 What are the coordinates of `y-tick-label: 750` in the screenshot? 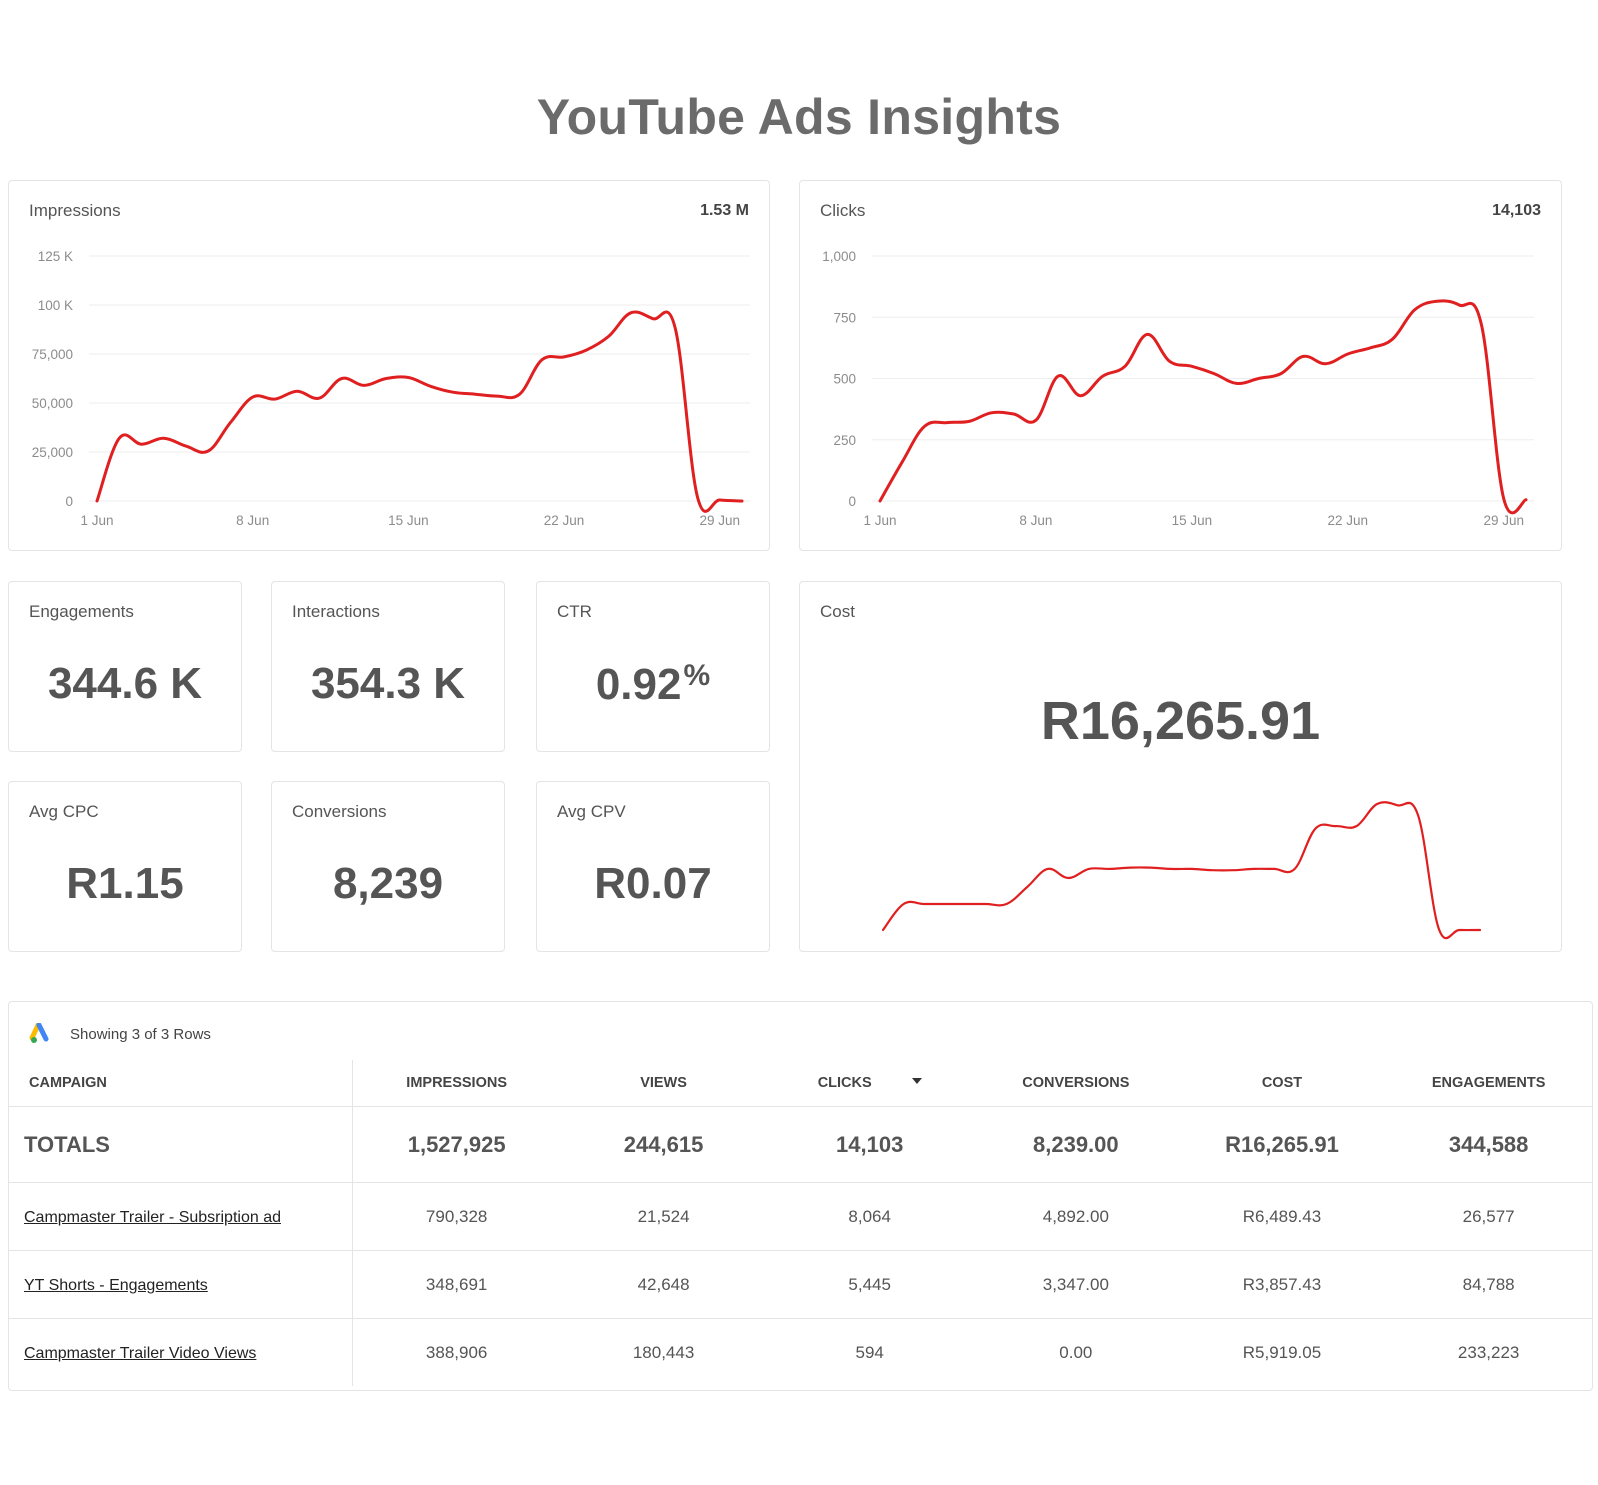 It's located at (844, 317).